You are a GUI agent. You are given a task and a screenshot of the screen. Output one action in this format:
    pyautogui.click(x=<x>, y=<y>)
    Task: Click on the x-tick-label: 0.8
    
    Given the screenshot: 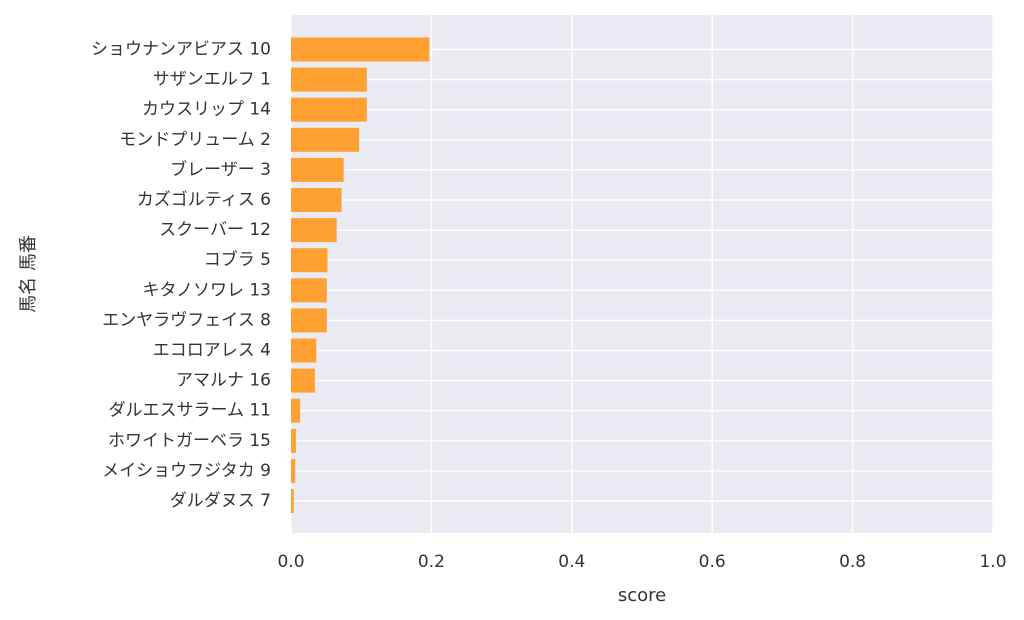 What is the action you would take?
    pyautogui.click(x=852, y=562)
    